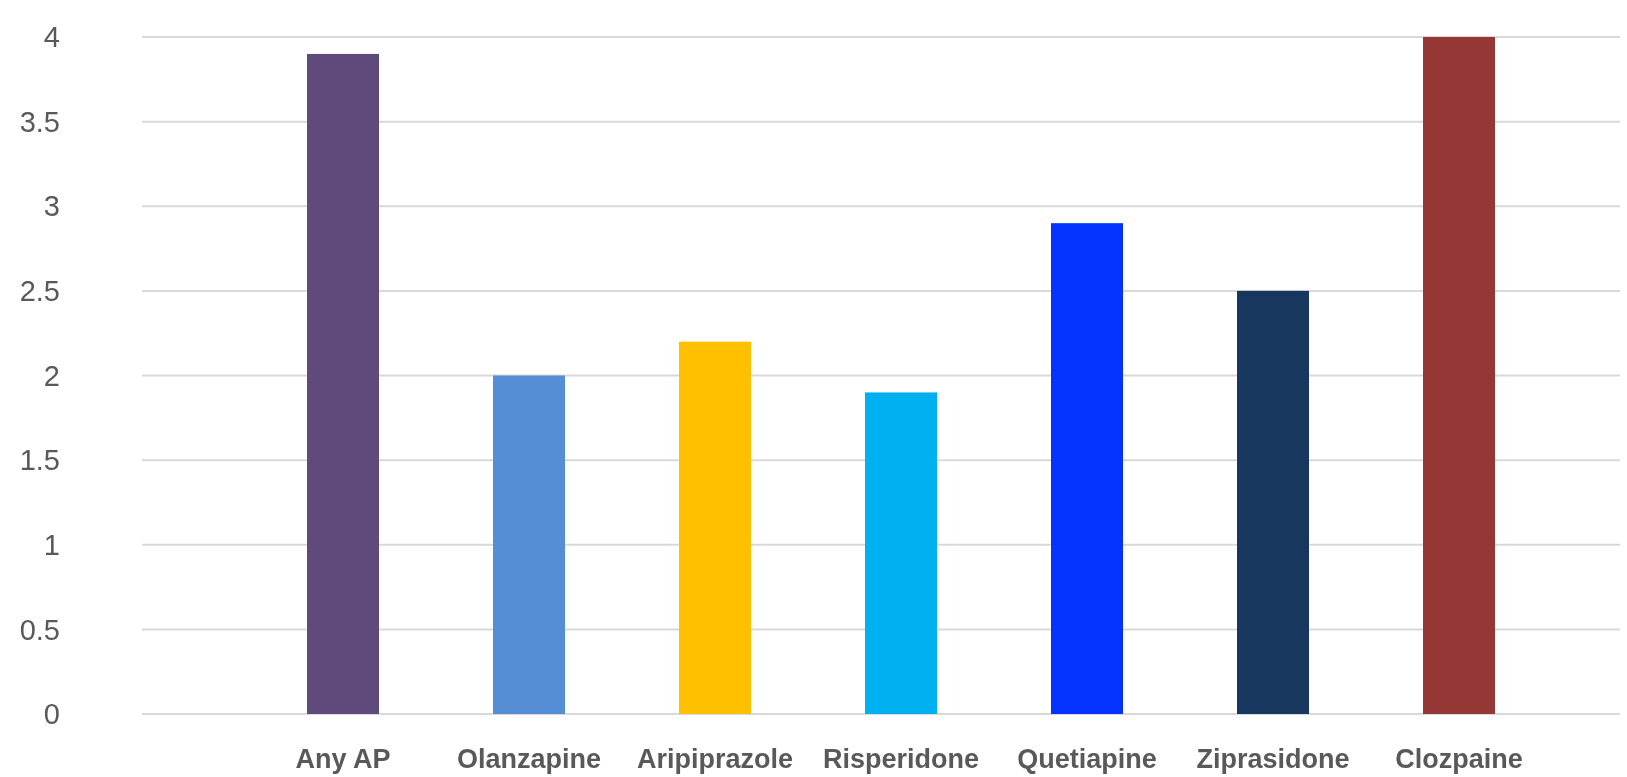  What do you see at coordinates (39, 629) in the screenshot?
I see `y-tick-label: 0.5` at bounding box center [39, 629].